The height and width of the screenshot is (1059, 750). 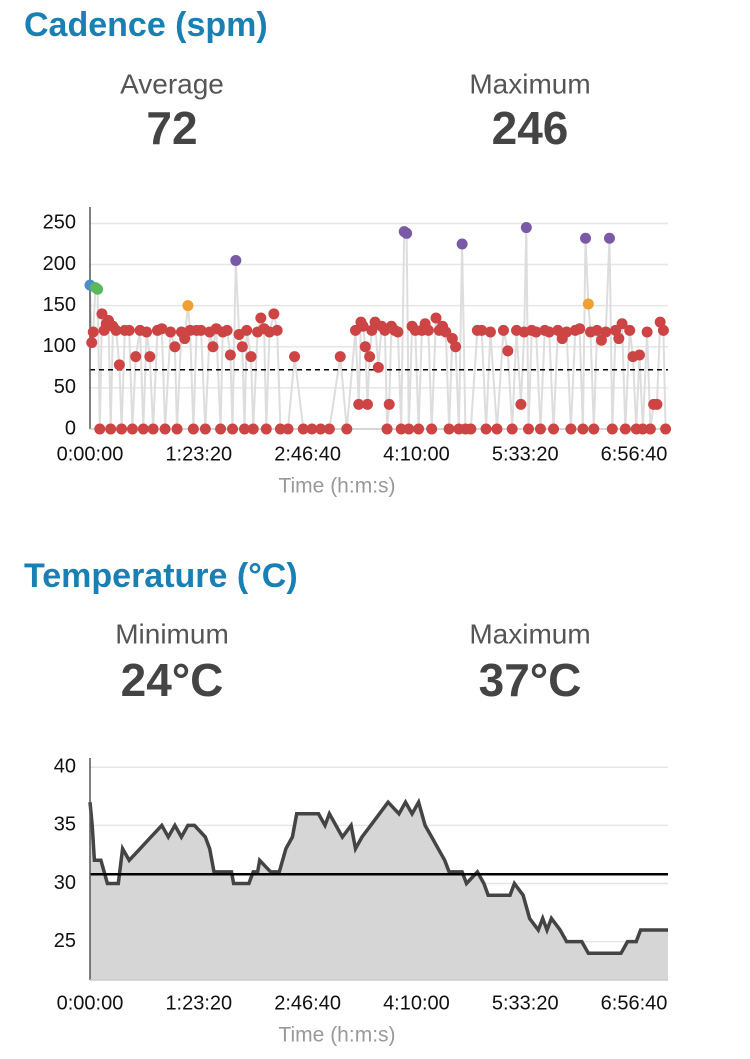 I want to click on y-tick-label: 200, so click(x=59, y=264).